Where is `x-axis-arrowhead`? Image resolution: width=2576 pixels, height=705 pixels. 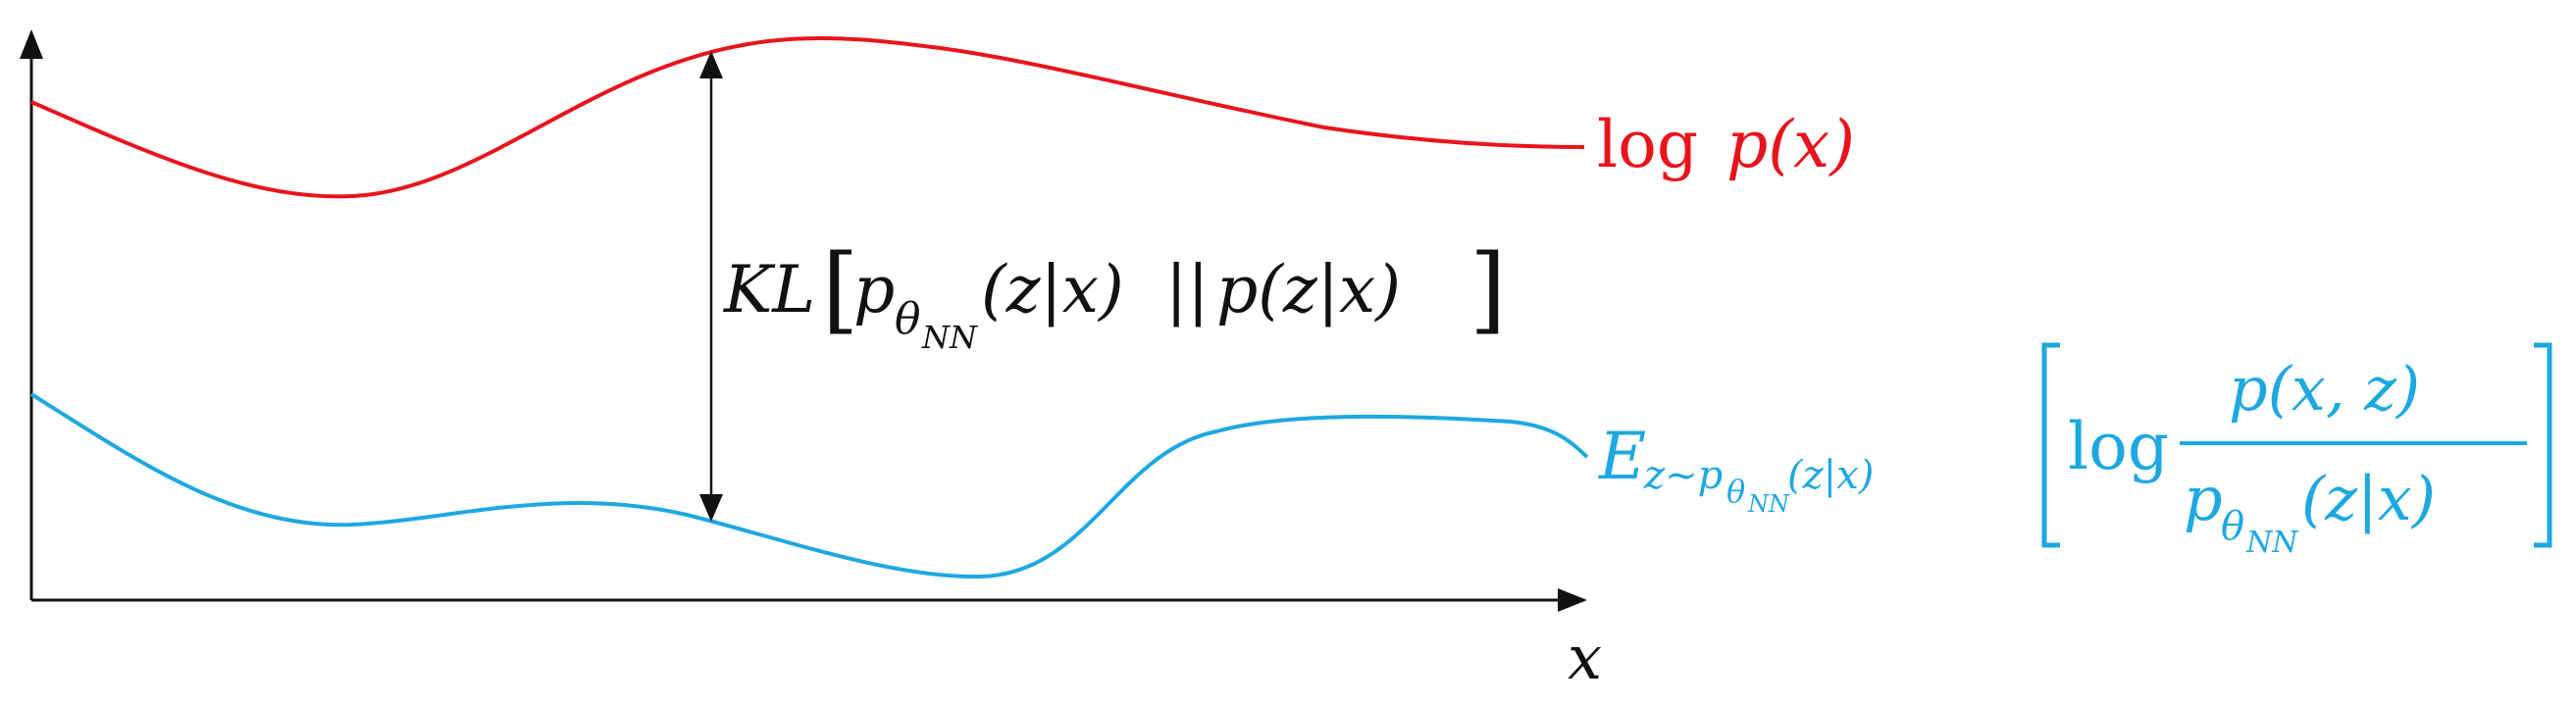
x-axis-arrowhead is located at coordinates (1572, 600).